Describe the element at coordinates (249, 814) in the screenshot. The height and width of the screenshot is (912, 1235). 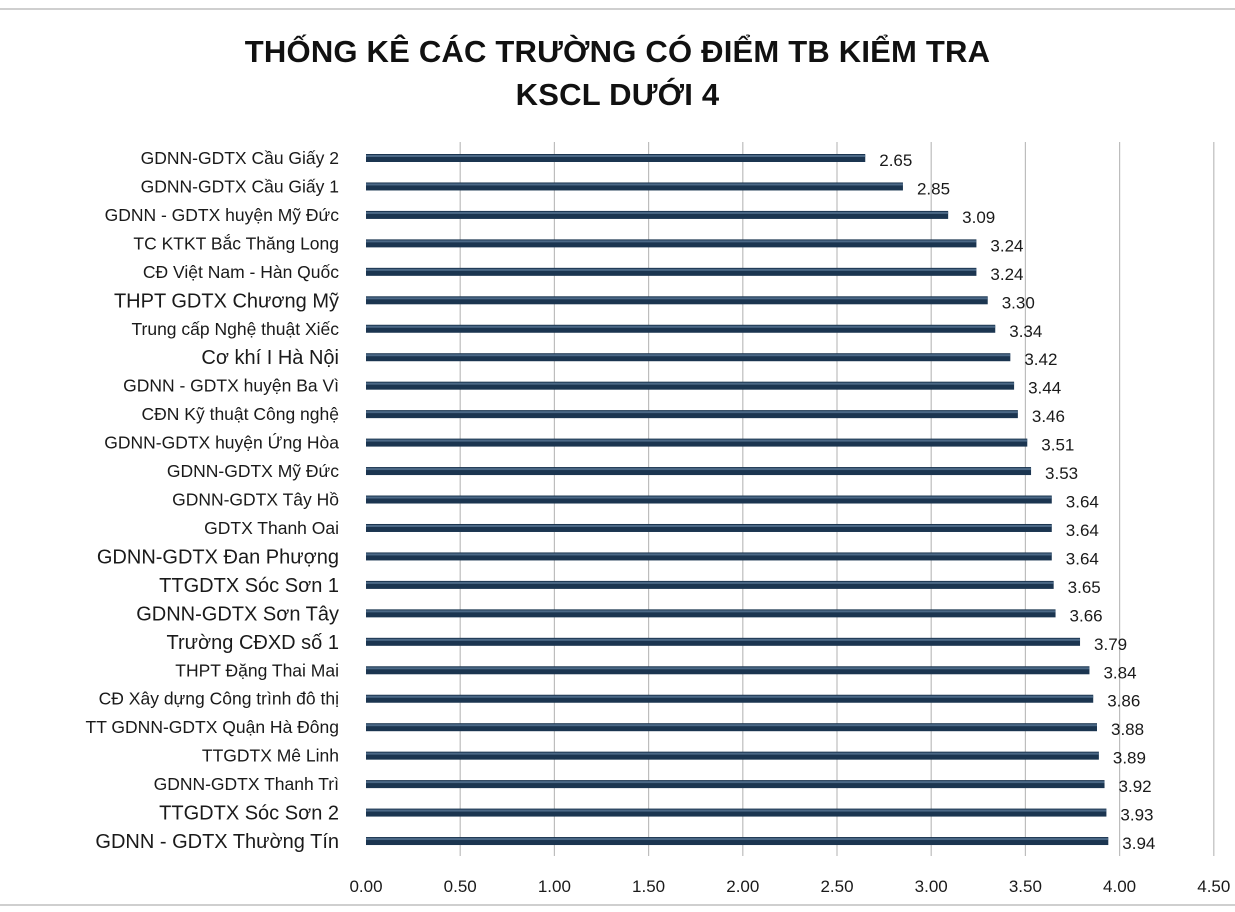
I see `category-label: TTGDTX Sóc Sơn 2` at that location.